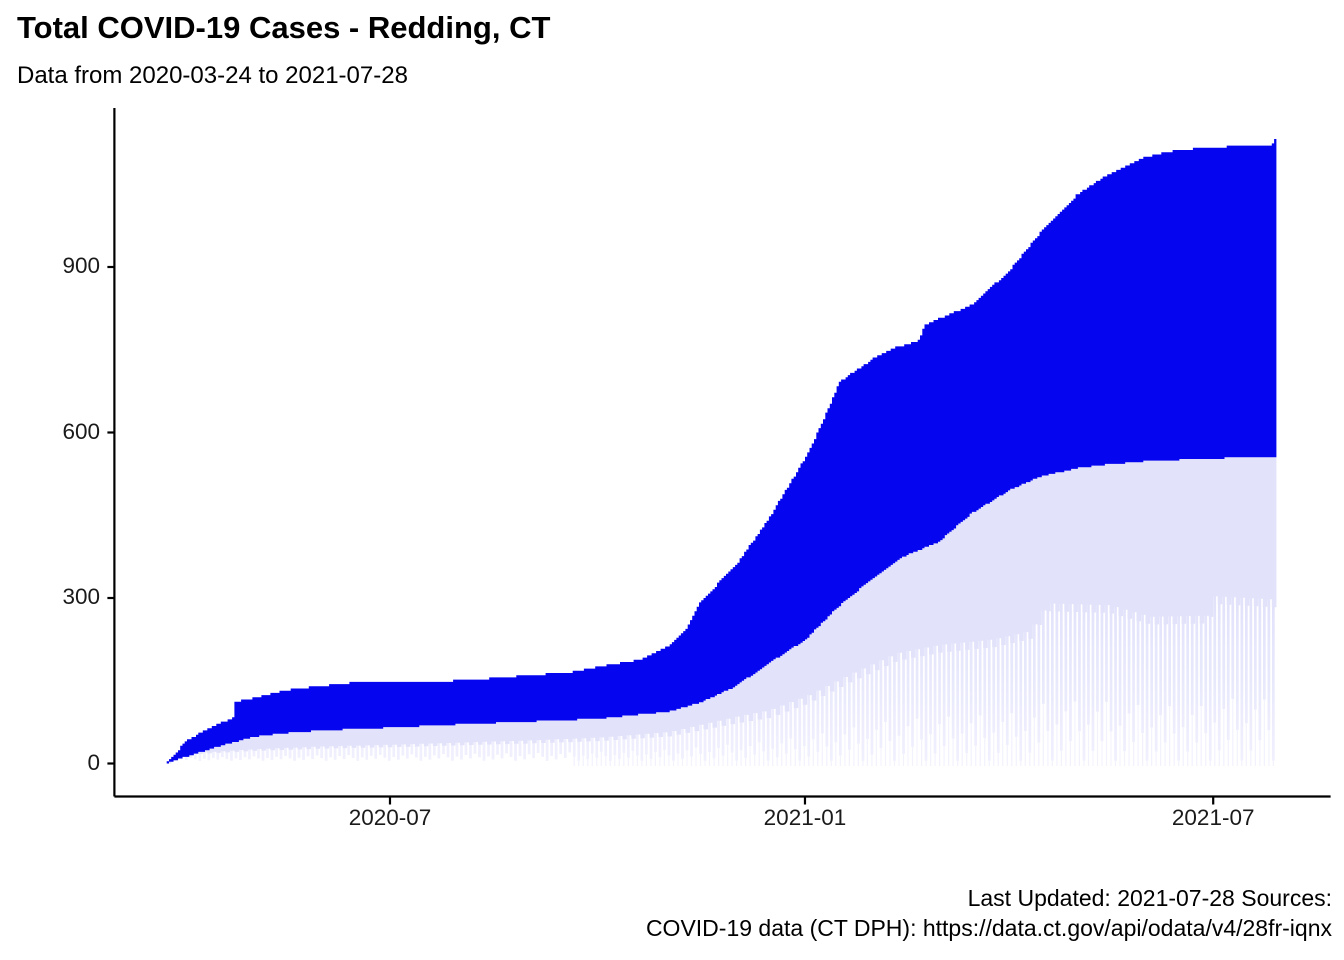 This screenshot has height=960, width=1344. What do you see at coordinates (81, 431) in the screenshot?
I see `y-tick-label: 600` at bounding box center [81, 431].